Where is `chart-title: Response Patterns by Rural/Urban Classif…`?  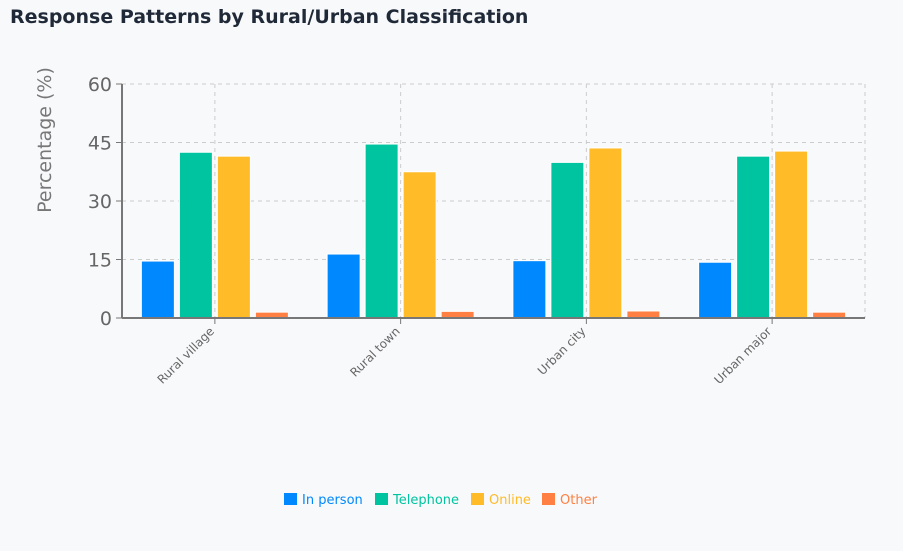 chart-title: Response Patterns by Rural/Urban Classif… is located at coordinates (269, 17).